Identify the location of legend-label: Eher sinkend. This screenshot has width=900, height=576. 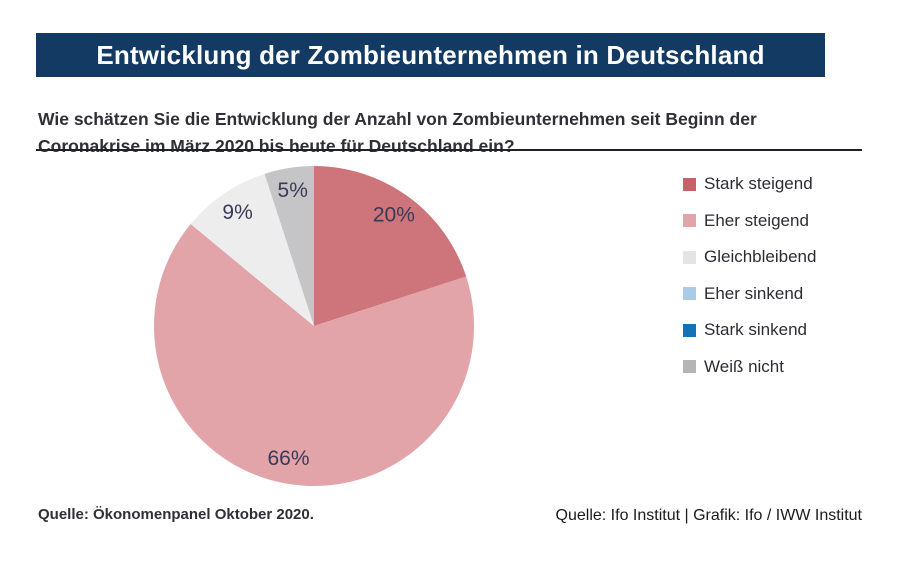
(754, 293).